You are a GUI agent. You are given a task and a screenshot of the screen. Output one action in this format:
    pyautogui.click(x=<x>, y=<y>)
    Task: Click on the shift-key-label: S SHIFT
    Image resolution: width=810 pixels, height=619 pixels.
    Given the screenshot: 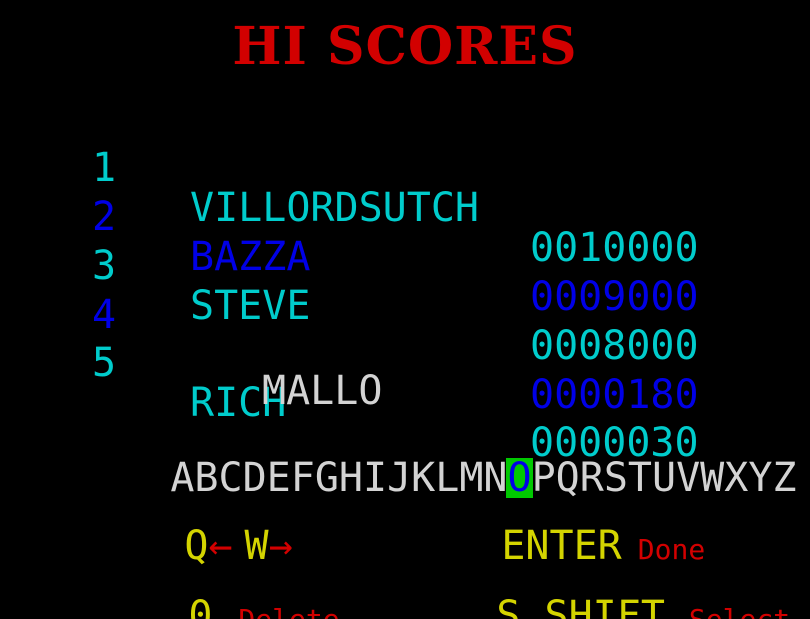 What is the action you would take?
    pyautogui.click(x=580, y=606)
    